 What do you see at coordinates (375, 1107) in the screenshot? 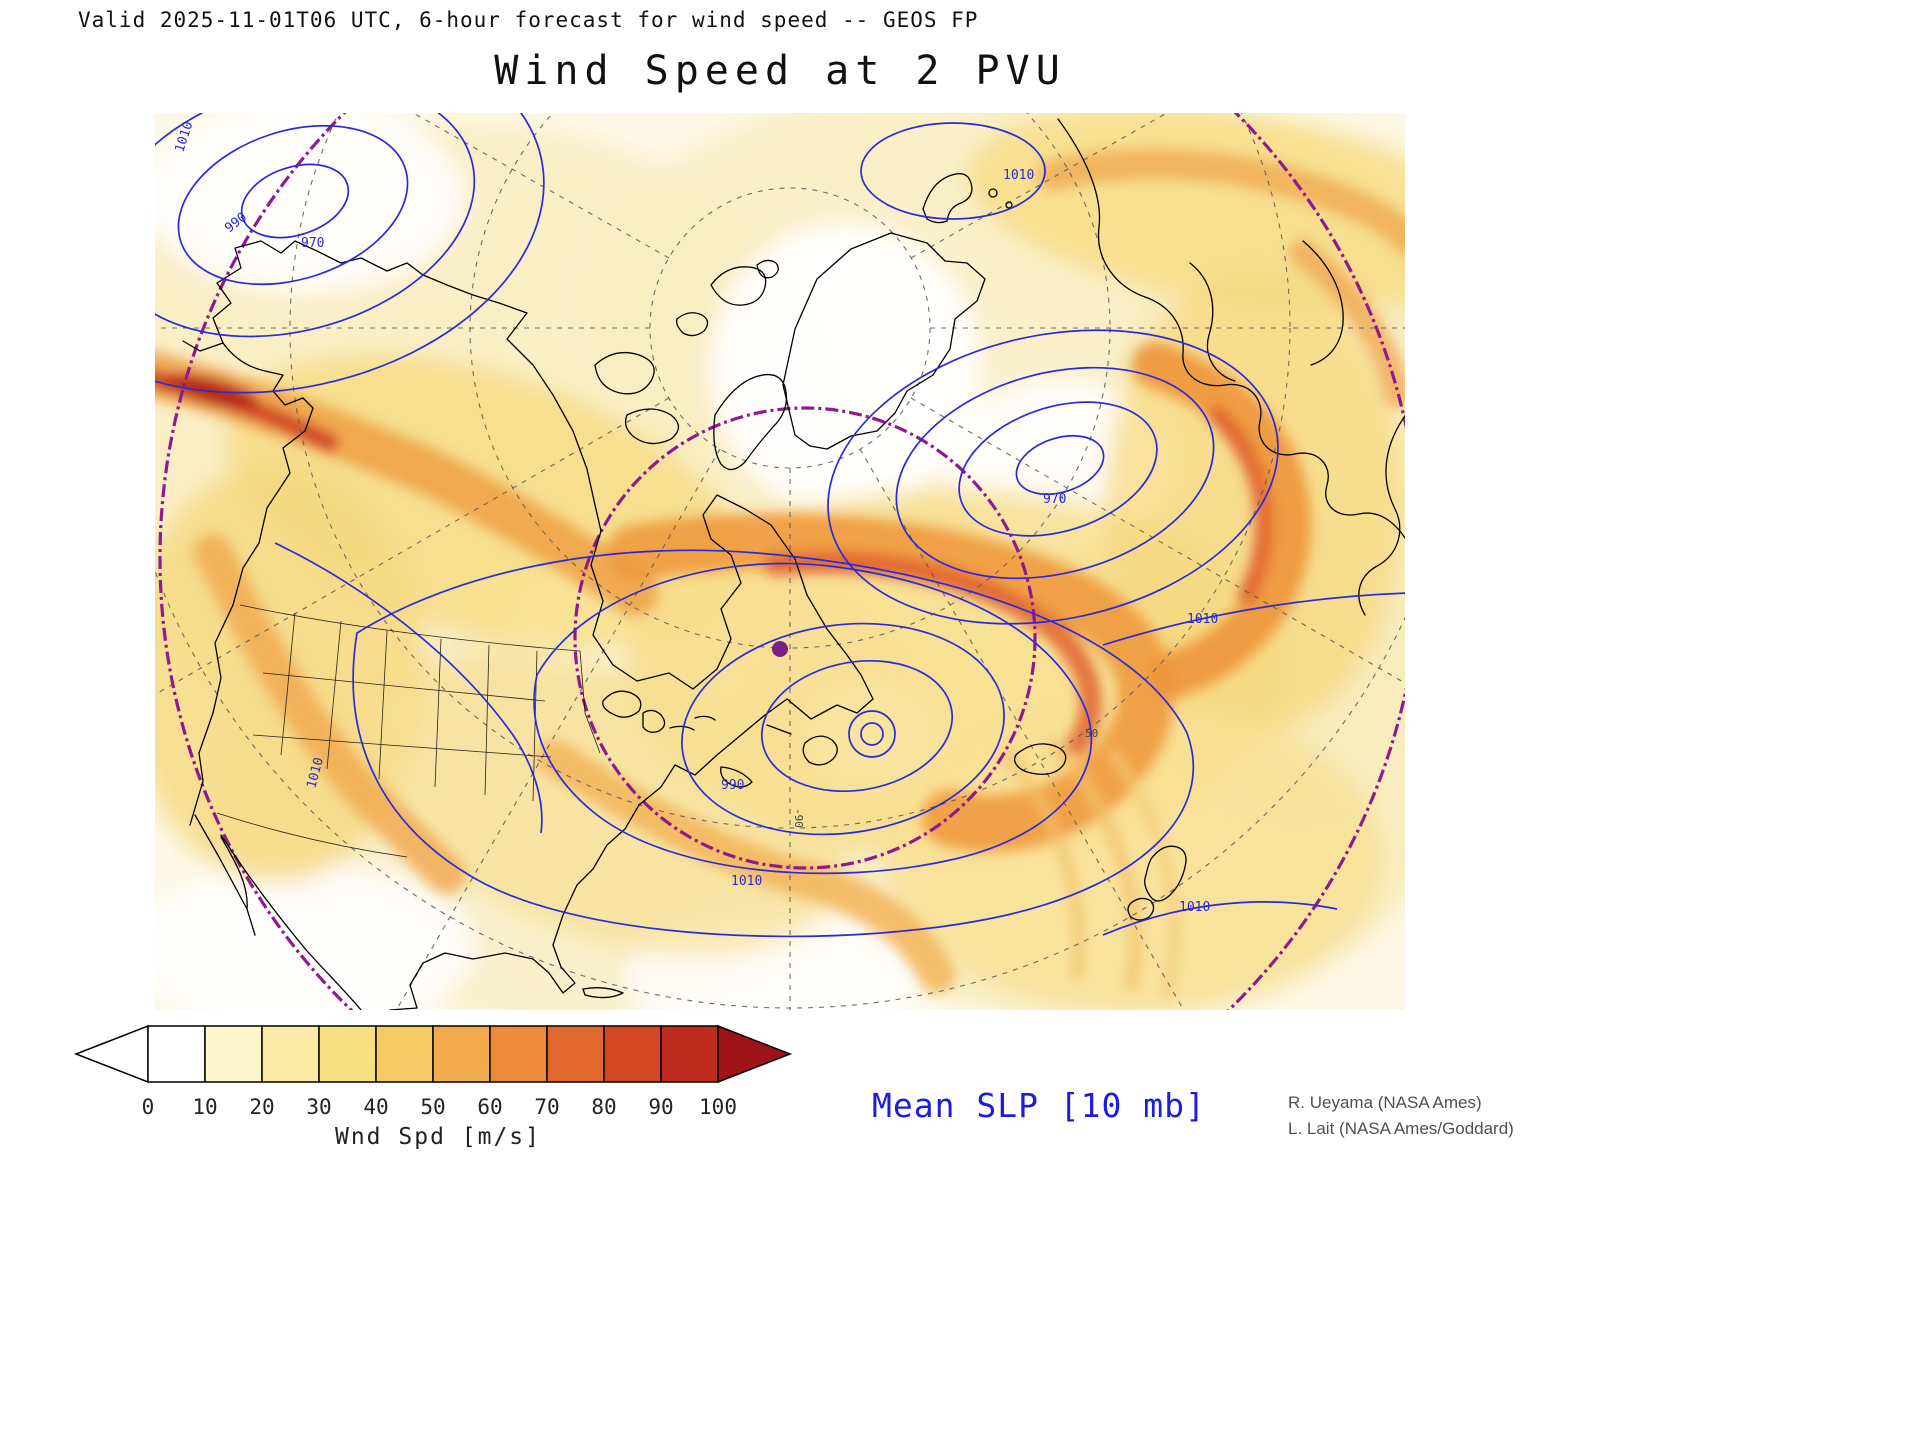
I see `colorbar-tick: 40` at bounding box center [375, 1107].